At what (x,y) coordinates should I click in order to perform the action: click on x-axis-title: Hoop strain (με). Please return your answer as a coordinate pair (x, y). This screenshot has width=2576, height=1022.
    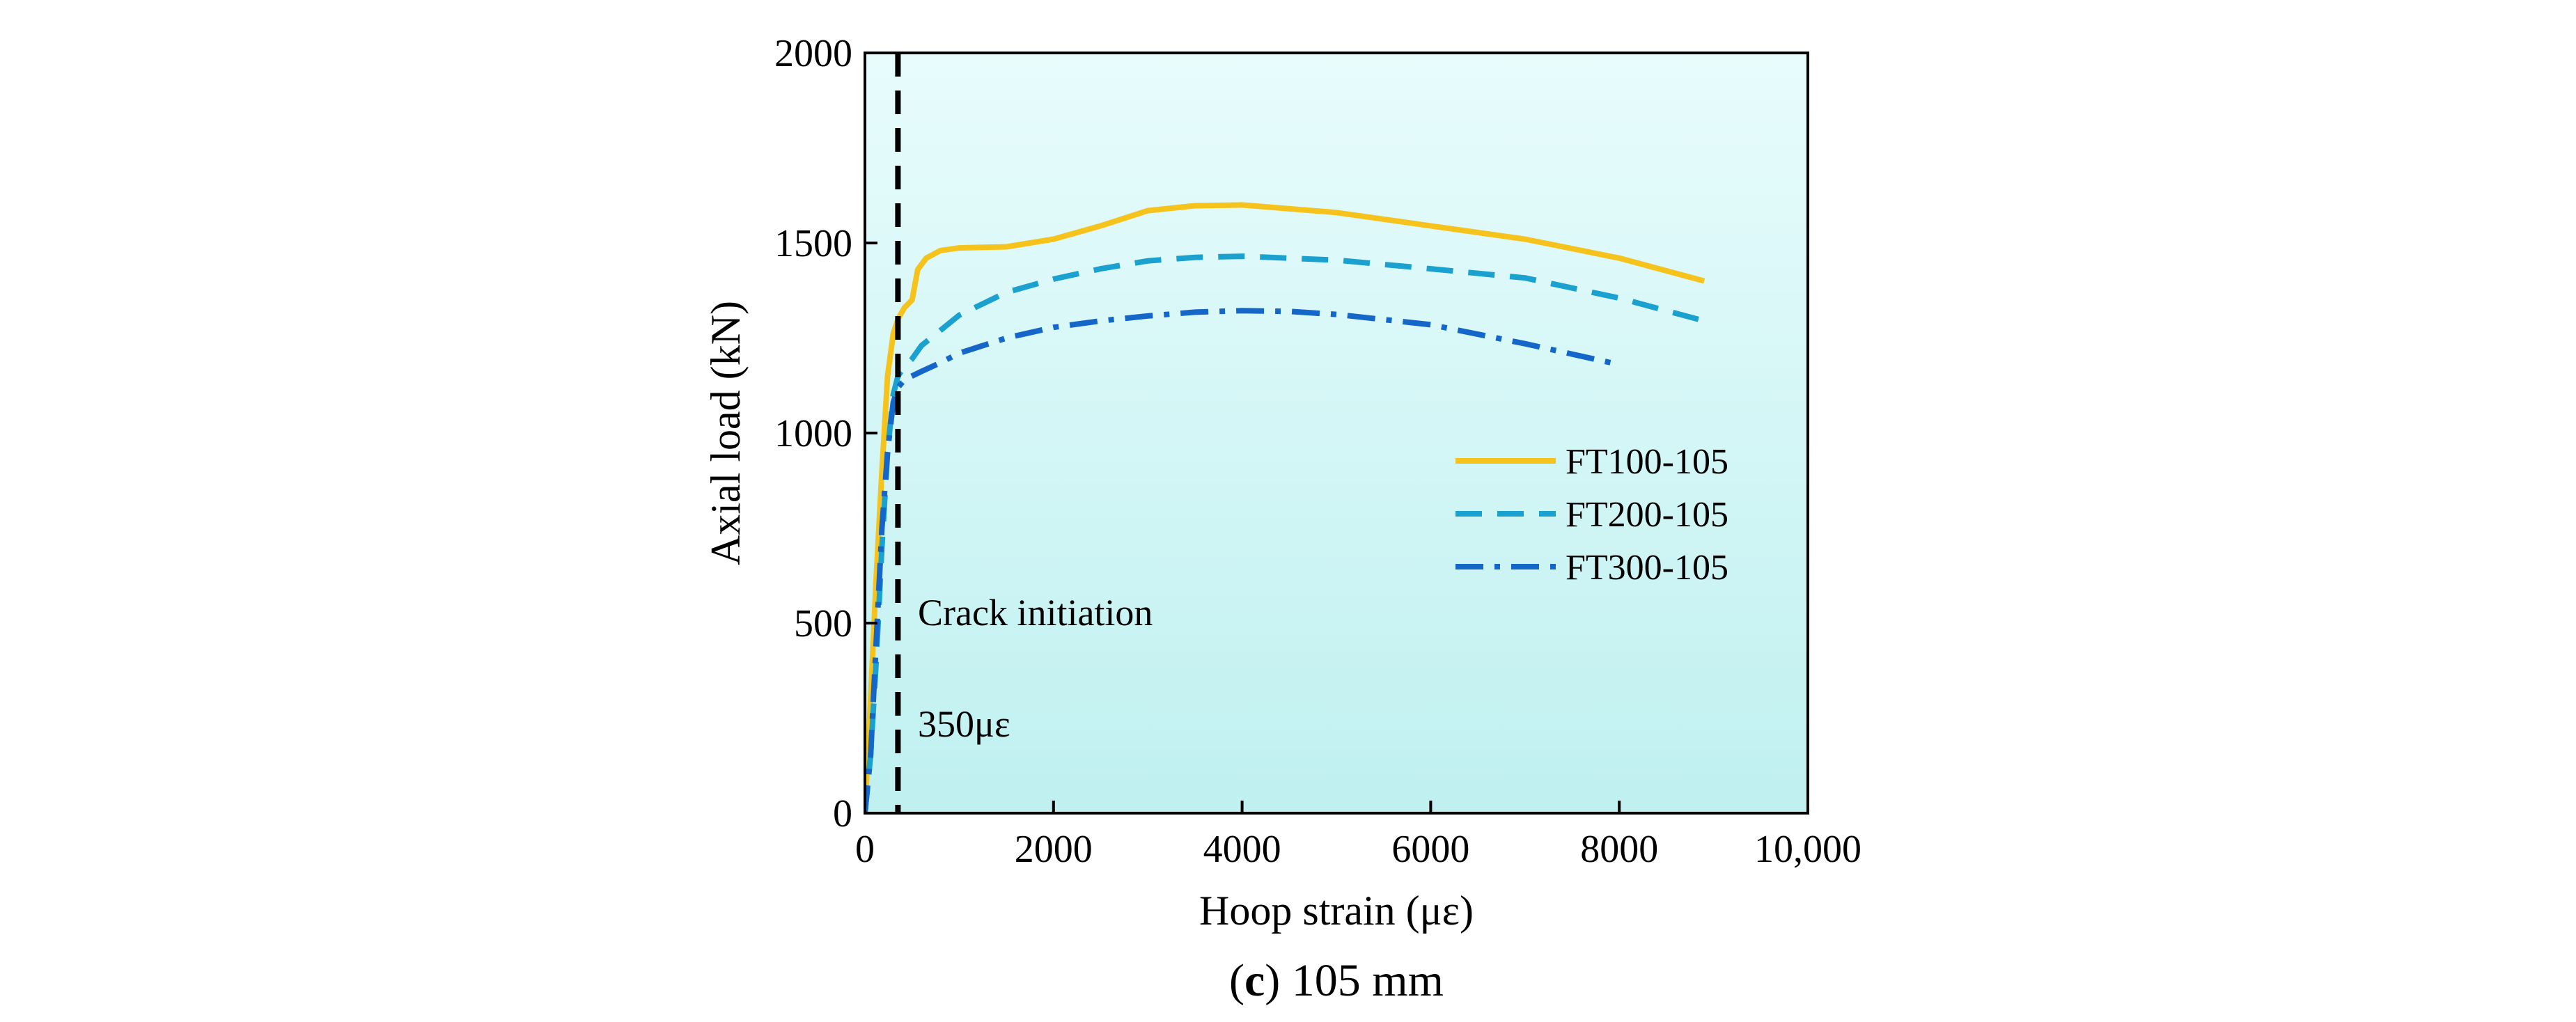
    Looking at the image, I should click on (1337, 911).